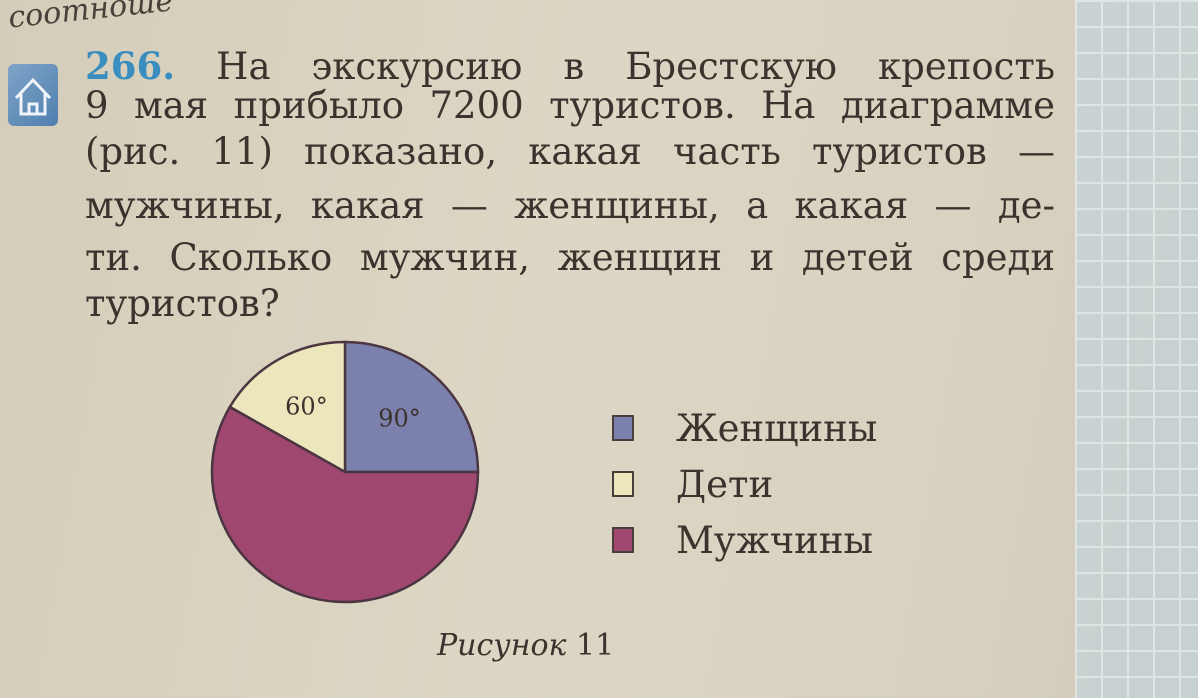 The height and width of the screenshot is (698, 1198). What do you see at coordinates (90, 18) in the screenshot?
I see `previous-text-fragment: соотноше` at bounding box center [90, 18].